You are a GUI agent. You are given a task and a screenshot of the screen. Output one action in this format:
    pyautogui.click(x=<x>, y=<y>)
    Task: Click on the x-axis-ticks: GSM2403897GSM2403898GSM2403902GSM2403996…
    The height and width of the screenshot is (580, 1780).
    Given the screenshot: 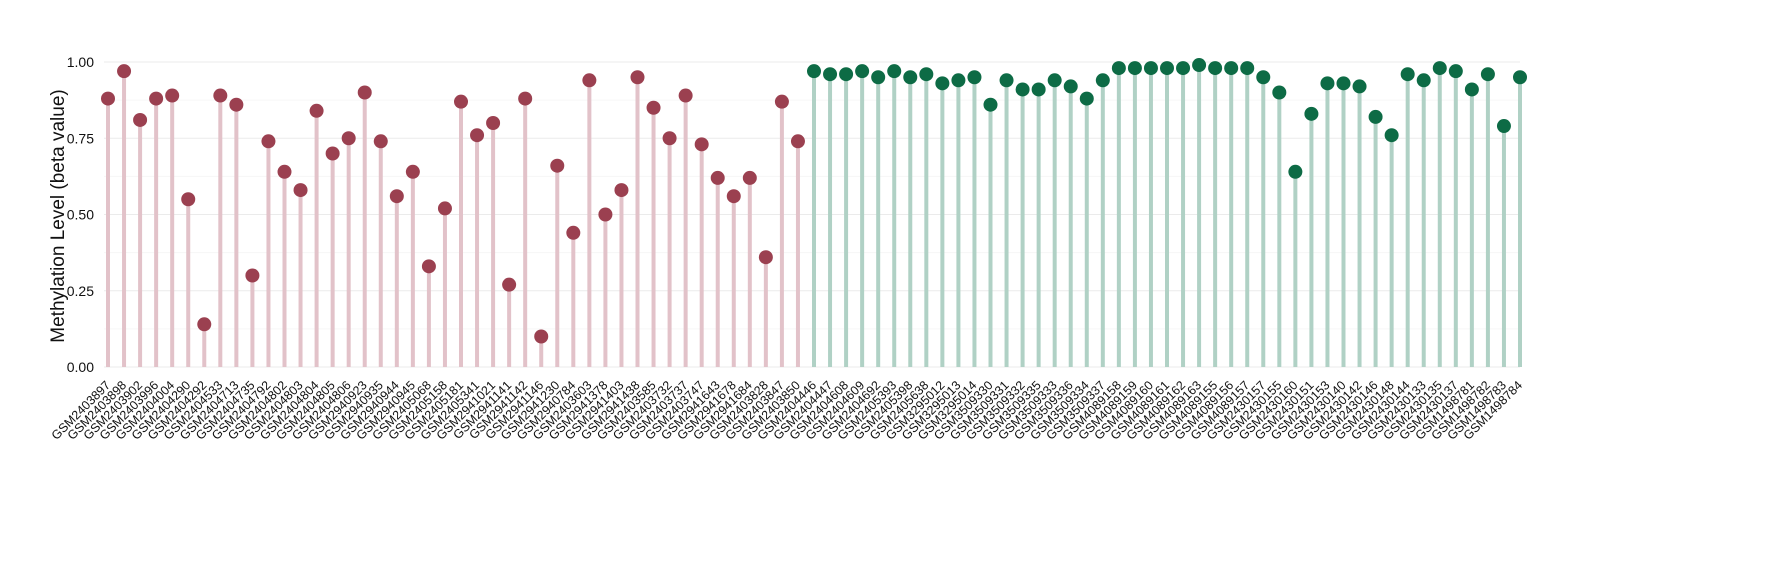 What is the action you would take?
    pyautogui.click(x=787, y=410)
    